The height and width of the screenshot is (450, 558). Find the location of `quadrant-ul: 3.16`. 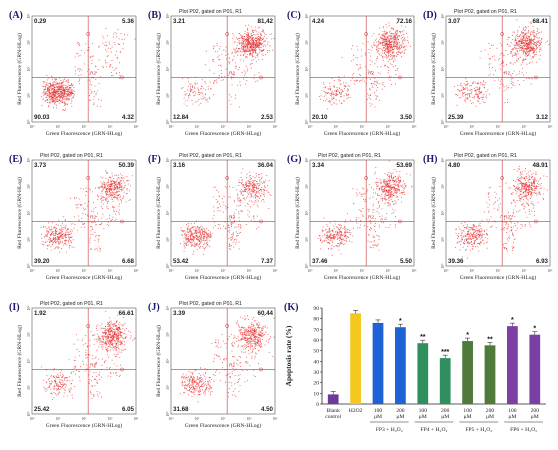

quadrant-ul: 3.16 is located at coordinates (179, 165).